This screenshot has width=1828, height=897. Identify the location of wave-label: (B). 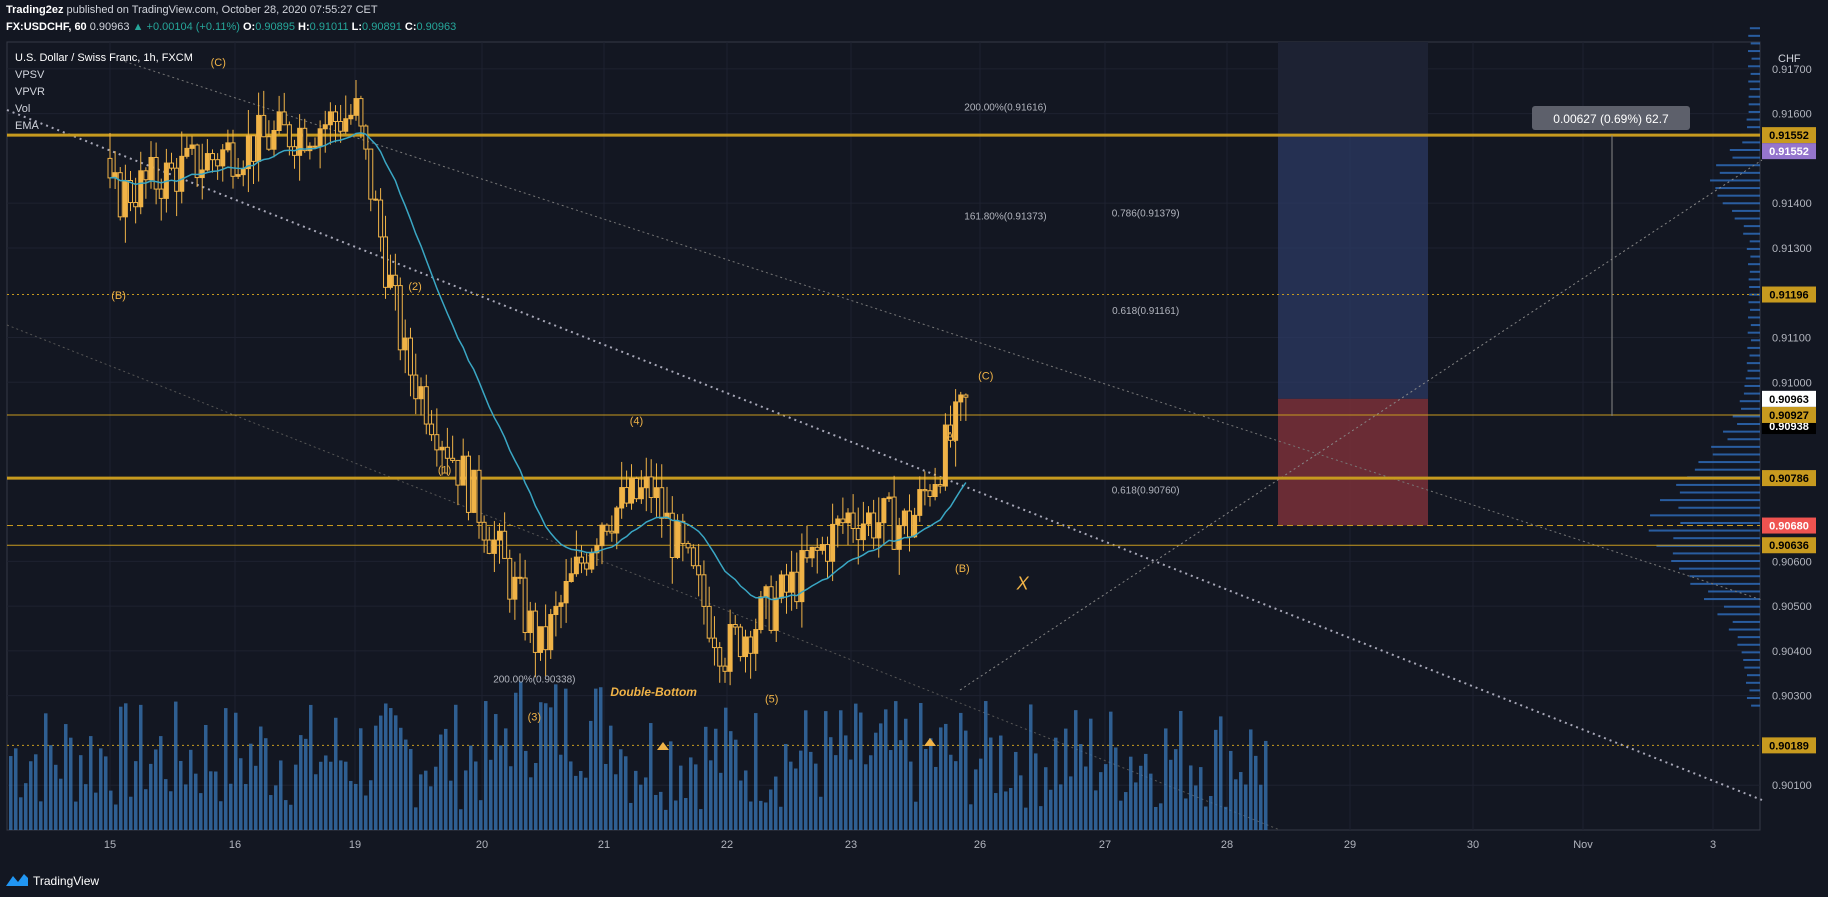
(962, 569).